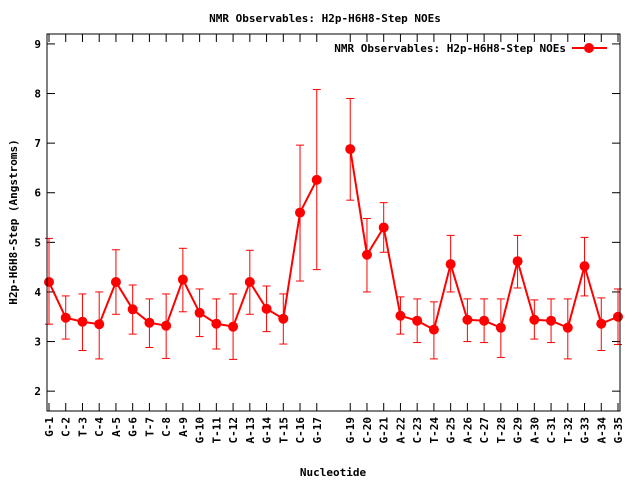  What do you see at coordinates (534, 430) in the screenshot?
I see `x-tick-label: A-30` at bounding box center [534, 430].